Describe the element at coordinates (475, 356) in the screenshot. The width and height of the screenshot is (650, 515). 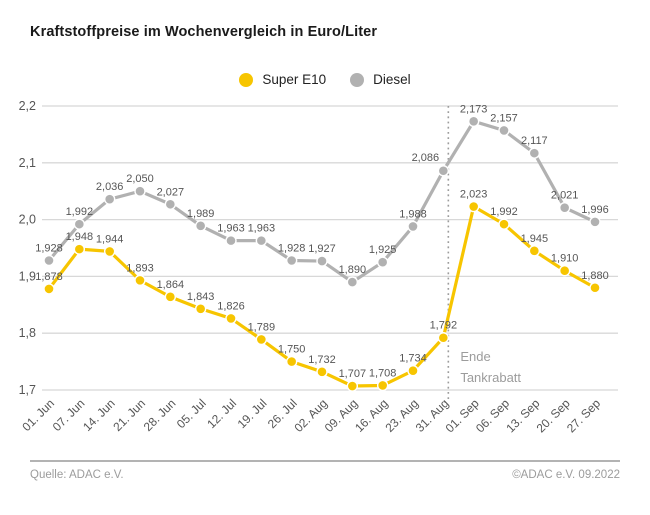
I see `annotation-text: Ende` at that location.